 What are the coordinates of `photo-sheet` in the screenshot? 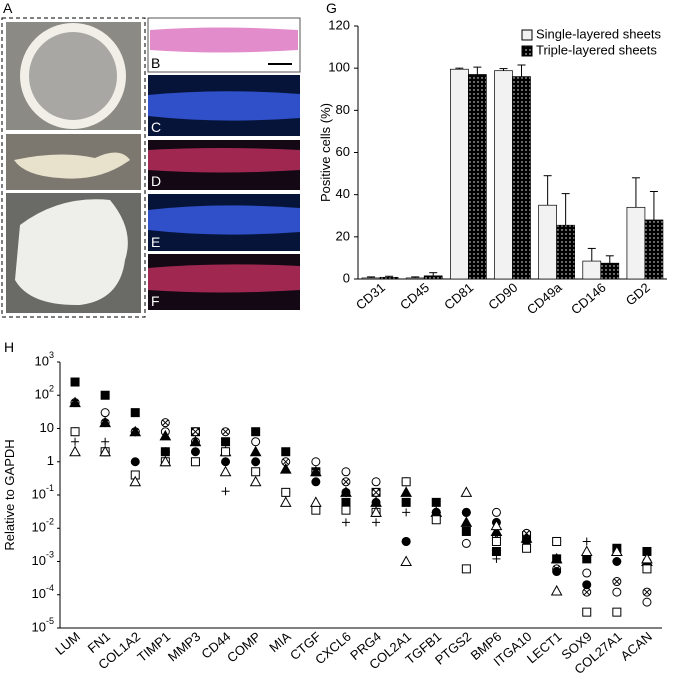 It's located at (71, 252).